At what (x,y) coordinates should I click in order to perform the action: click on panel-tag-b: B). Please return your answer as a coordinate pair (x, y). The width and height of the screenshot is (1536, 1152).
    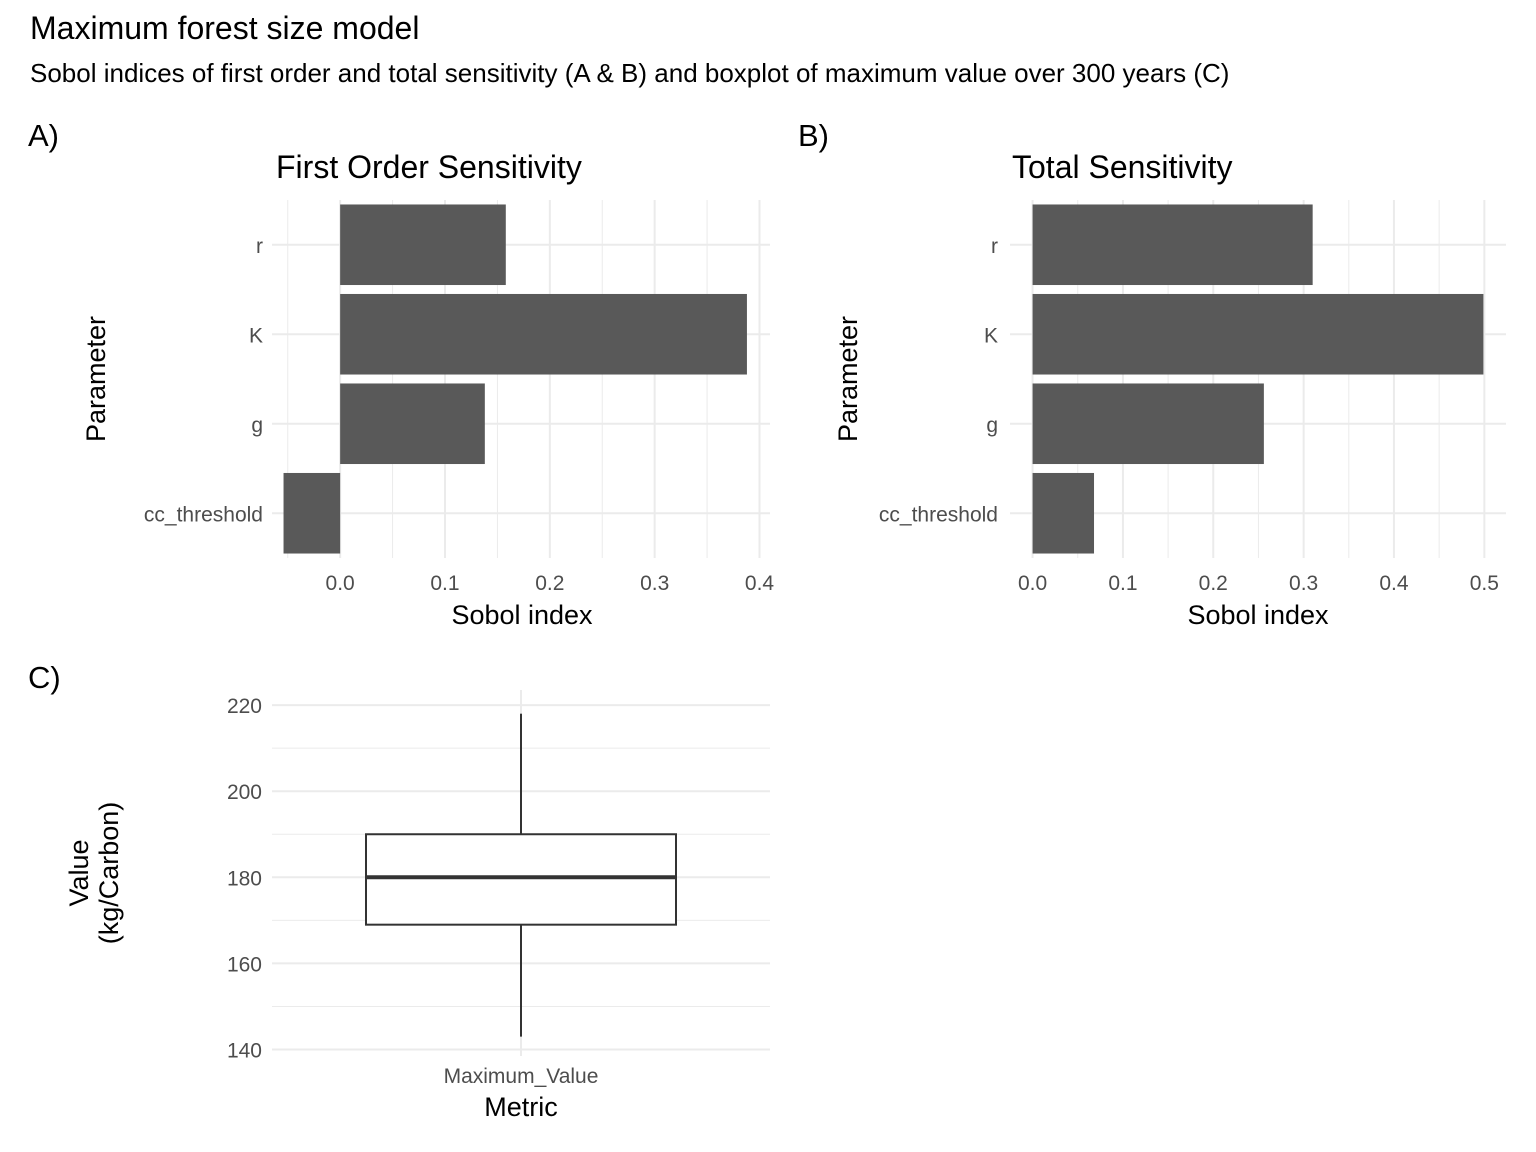
    Looking at the image, I should click on (813, 135).